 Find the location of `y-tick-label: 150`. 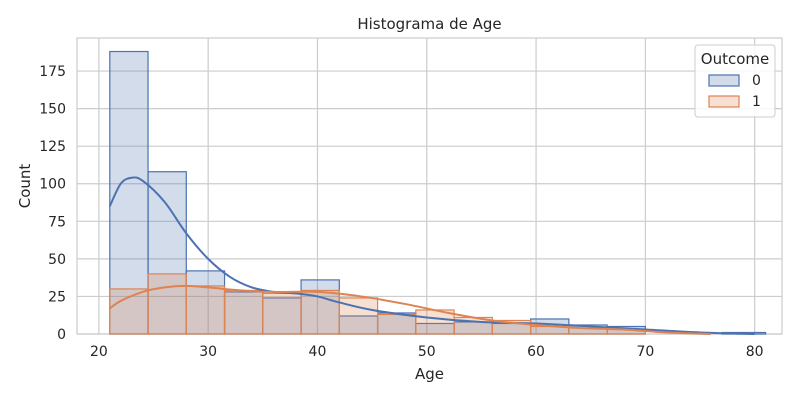

y-tick-label: 150 is located at coordinates (52, 110).